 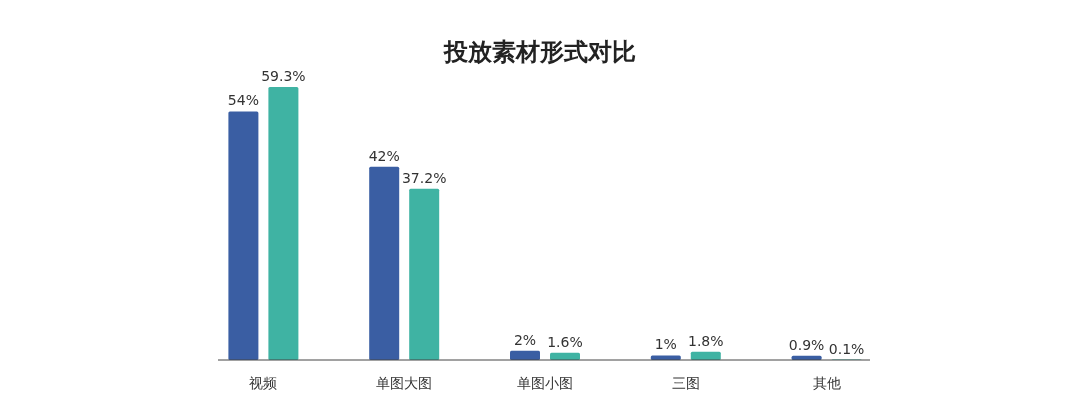 What do you see at coordinates (539, 52) in the screenshot?
I see `chart-title: 投放素材形式对比` at bounding box center [539, 52].